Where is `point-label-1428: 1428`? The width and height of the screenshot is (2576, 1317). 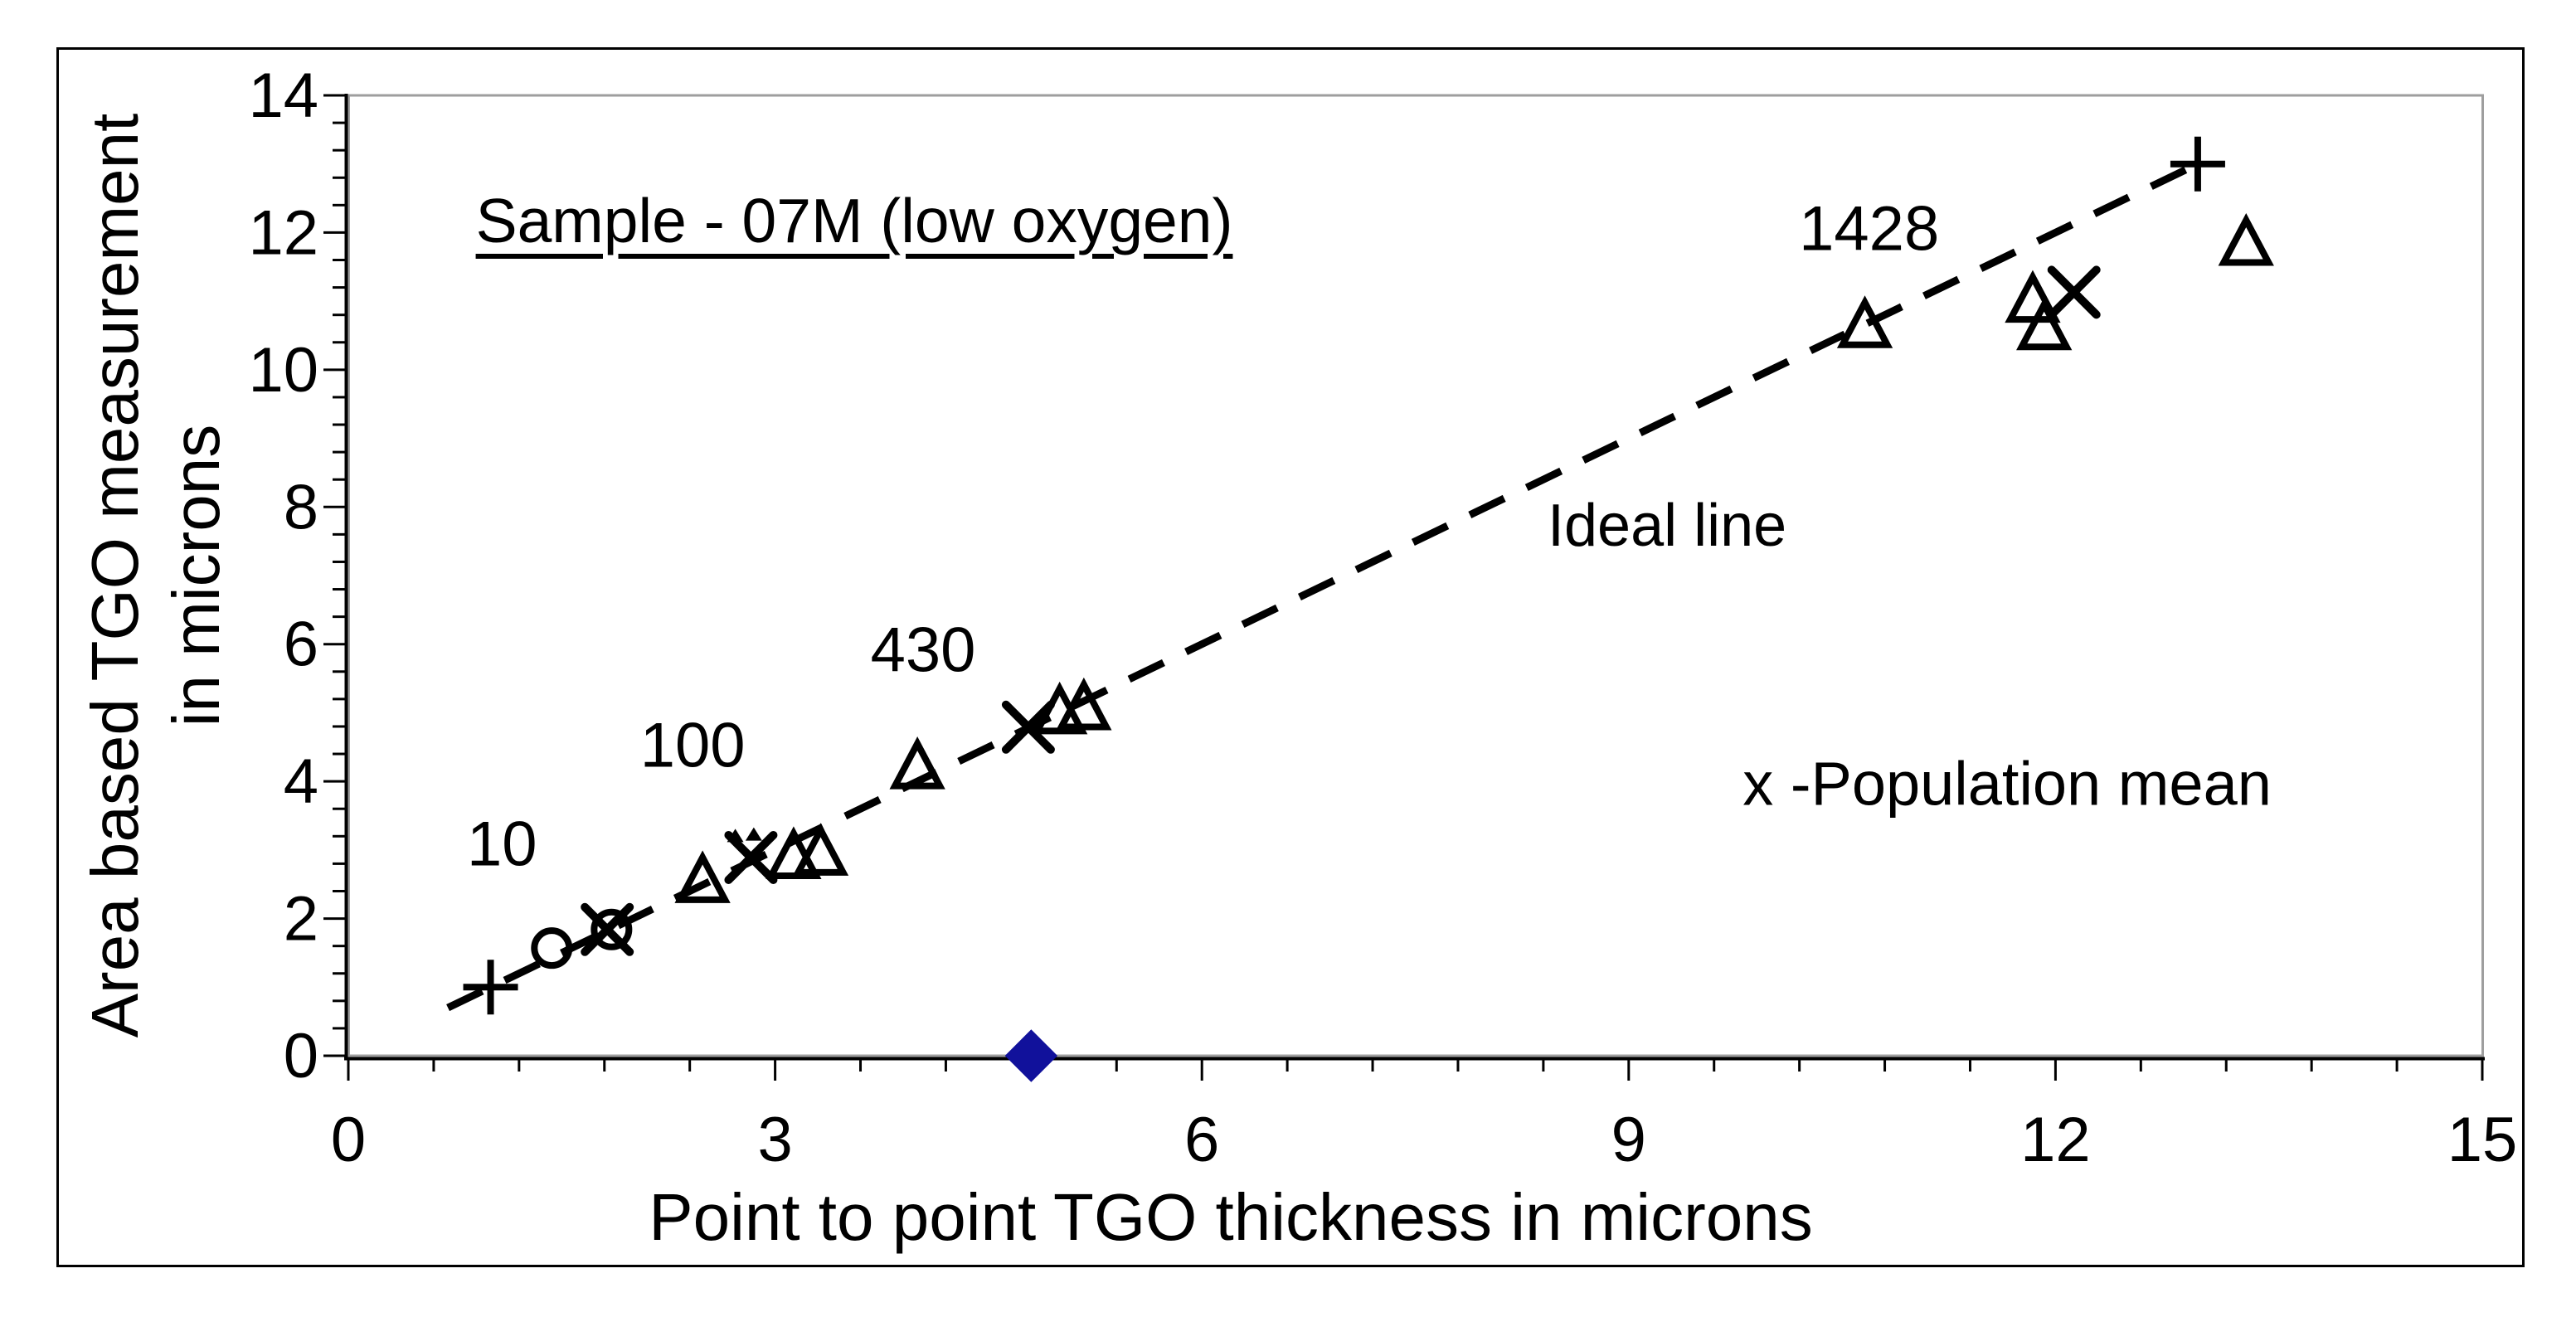
point-label-1428: 1428 is located at coordinates (1869, 229).